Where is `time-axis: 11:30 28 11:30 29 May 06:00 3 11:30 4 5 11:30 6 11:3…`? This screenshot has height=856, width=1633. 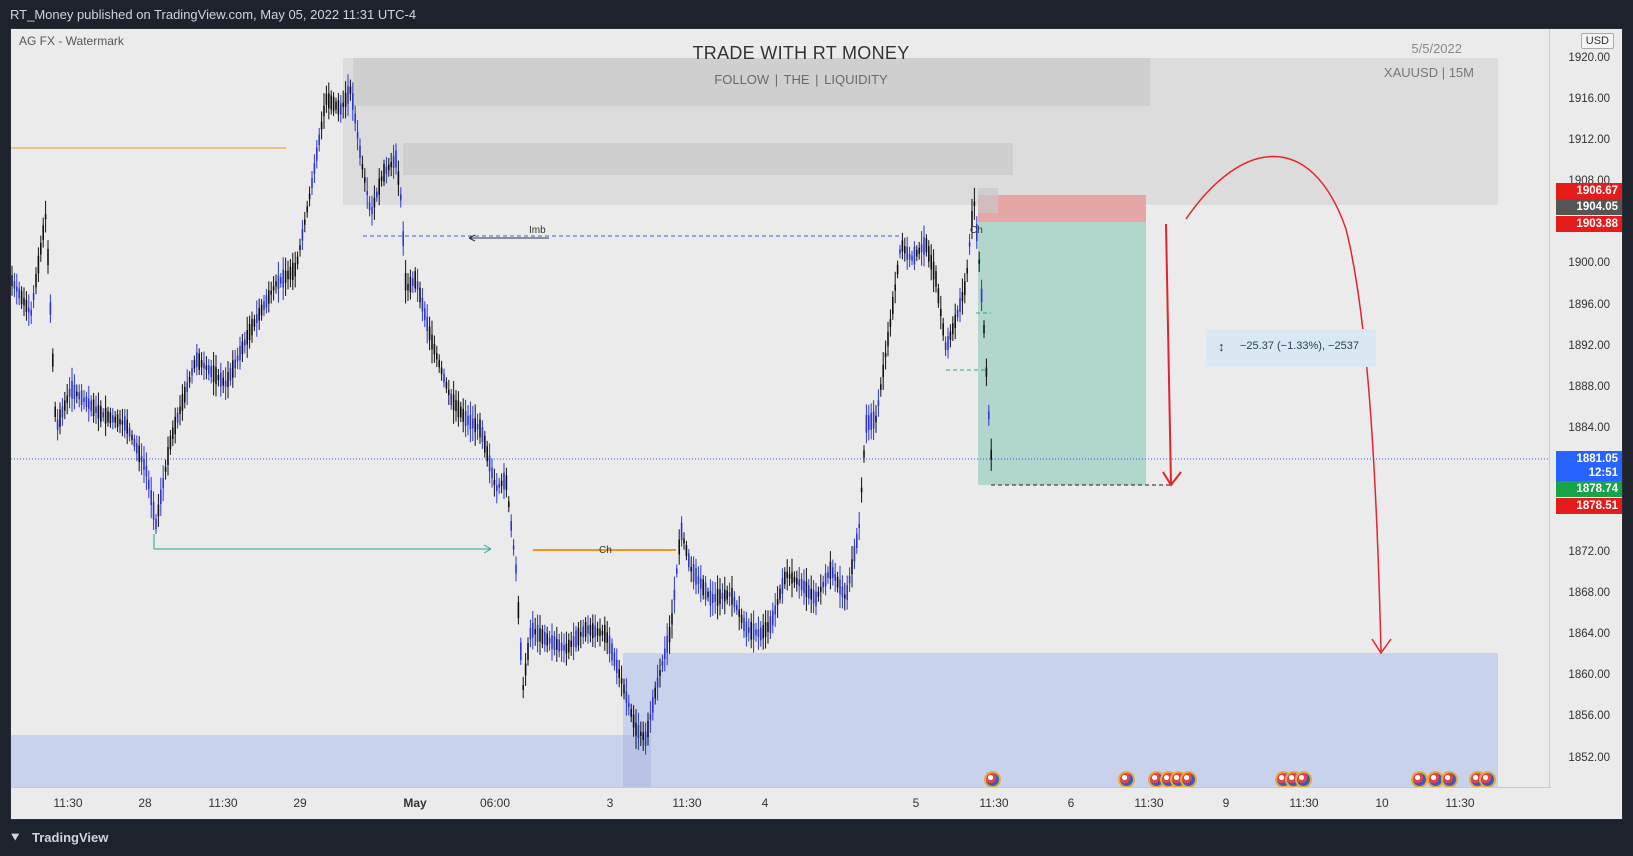
time-axis: 11:30 28 11:30 29 May 06:00 3 11:30 4 5 11:30 6 11:3… is located at coordinates (781, 803).